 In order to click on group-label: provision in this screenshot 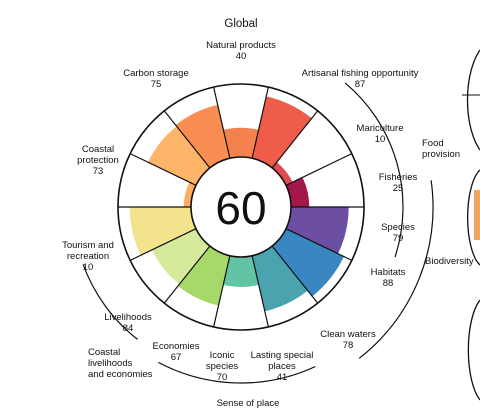, I will do `click(441, 154)`.